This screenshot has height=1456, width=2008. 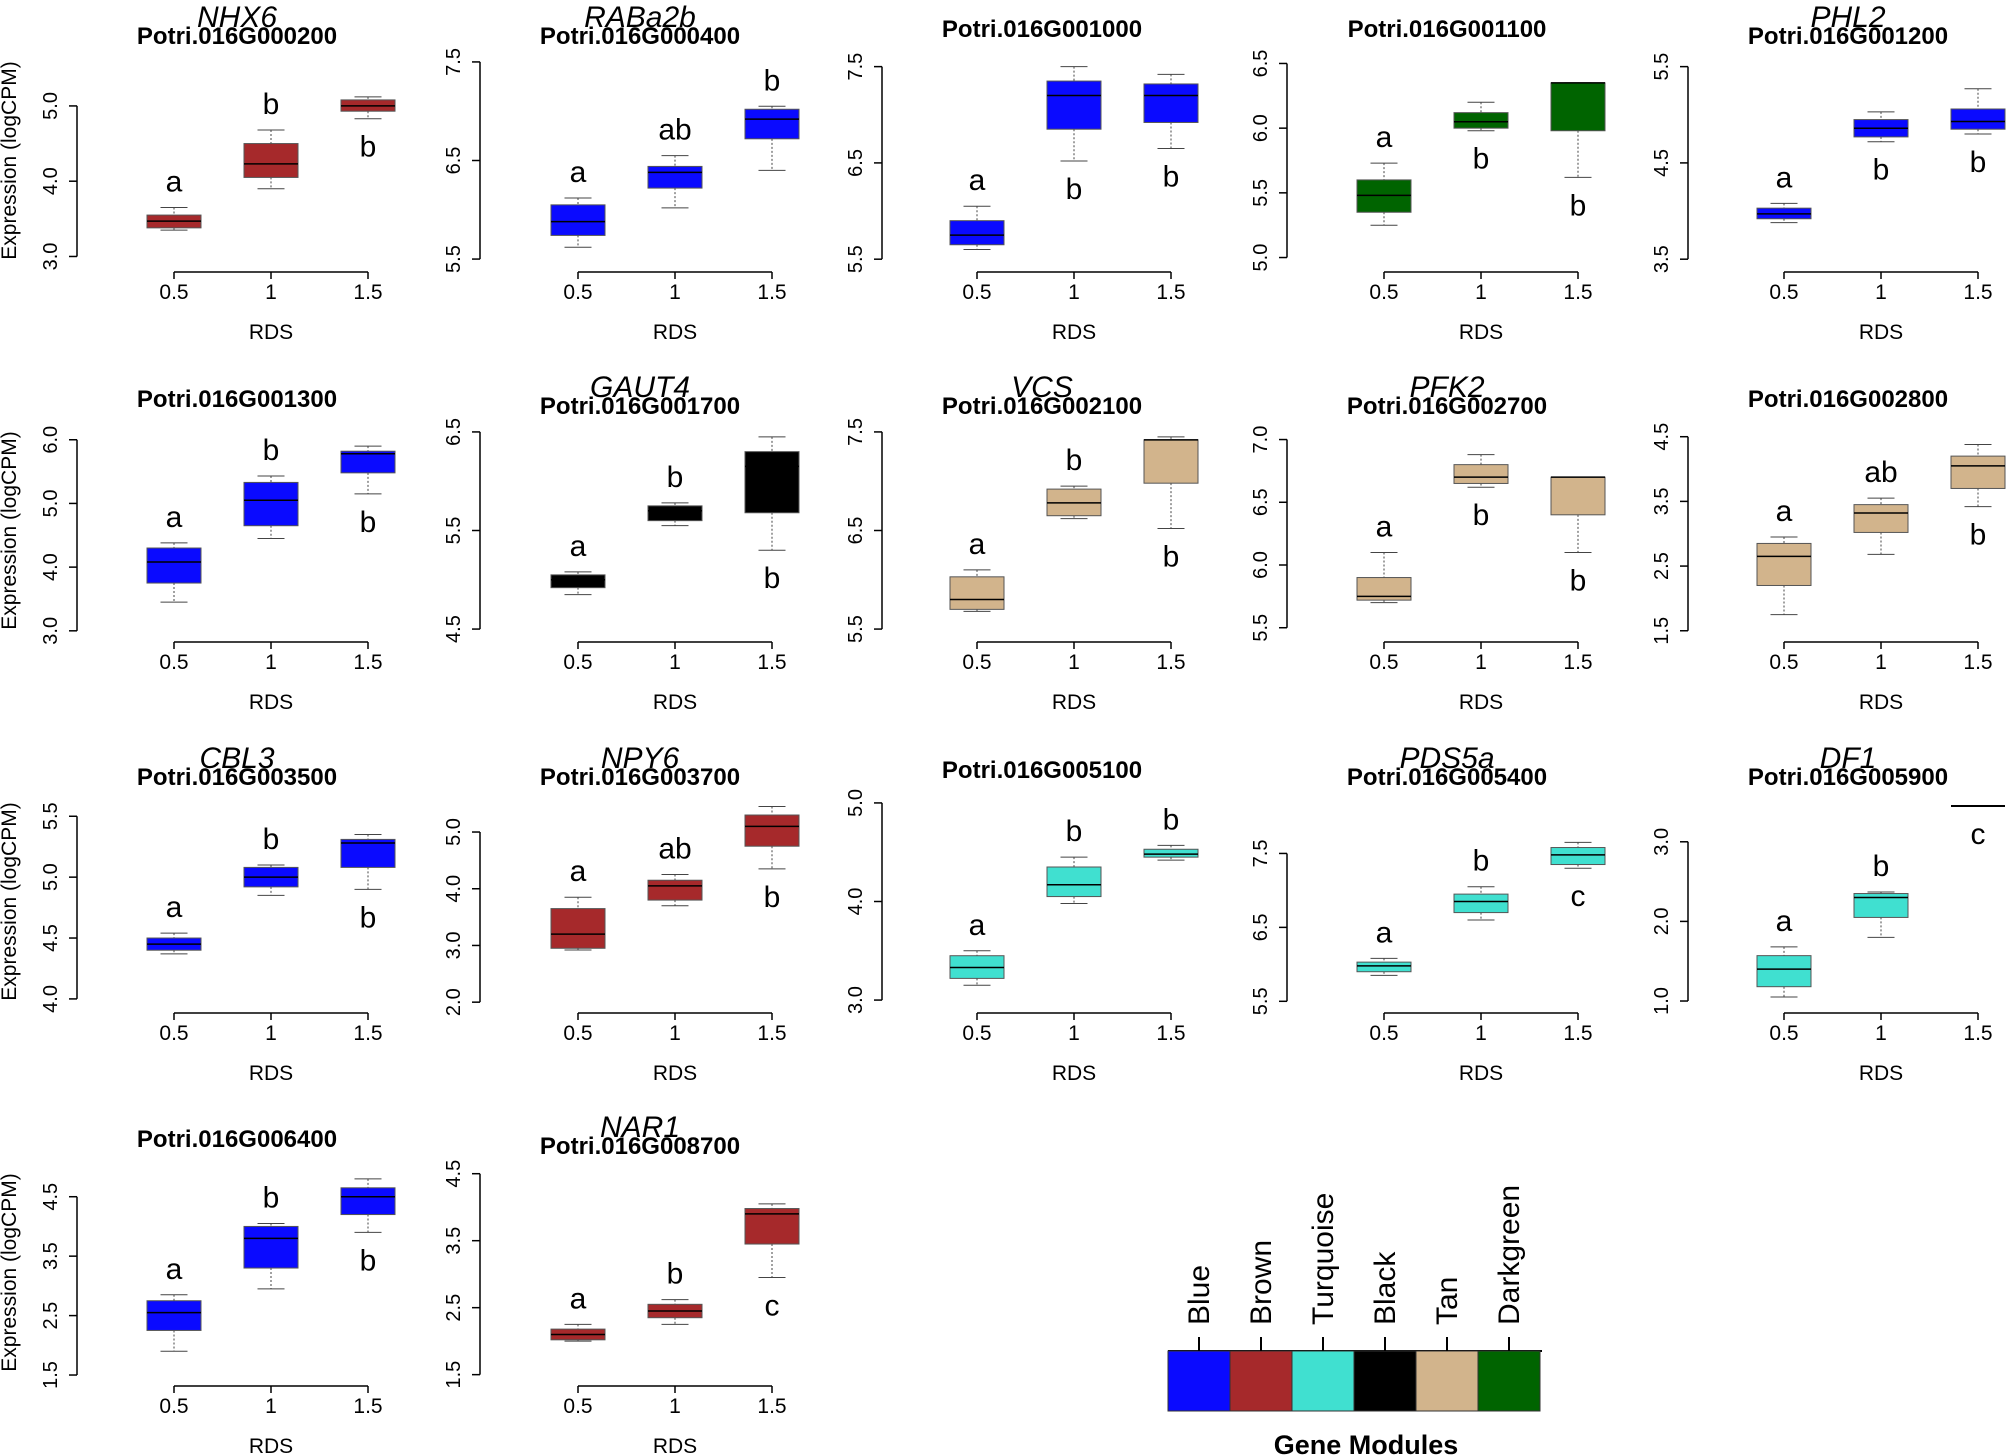 I want to click on gene-name: CBL3, so click(x=236, y=758).